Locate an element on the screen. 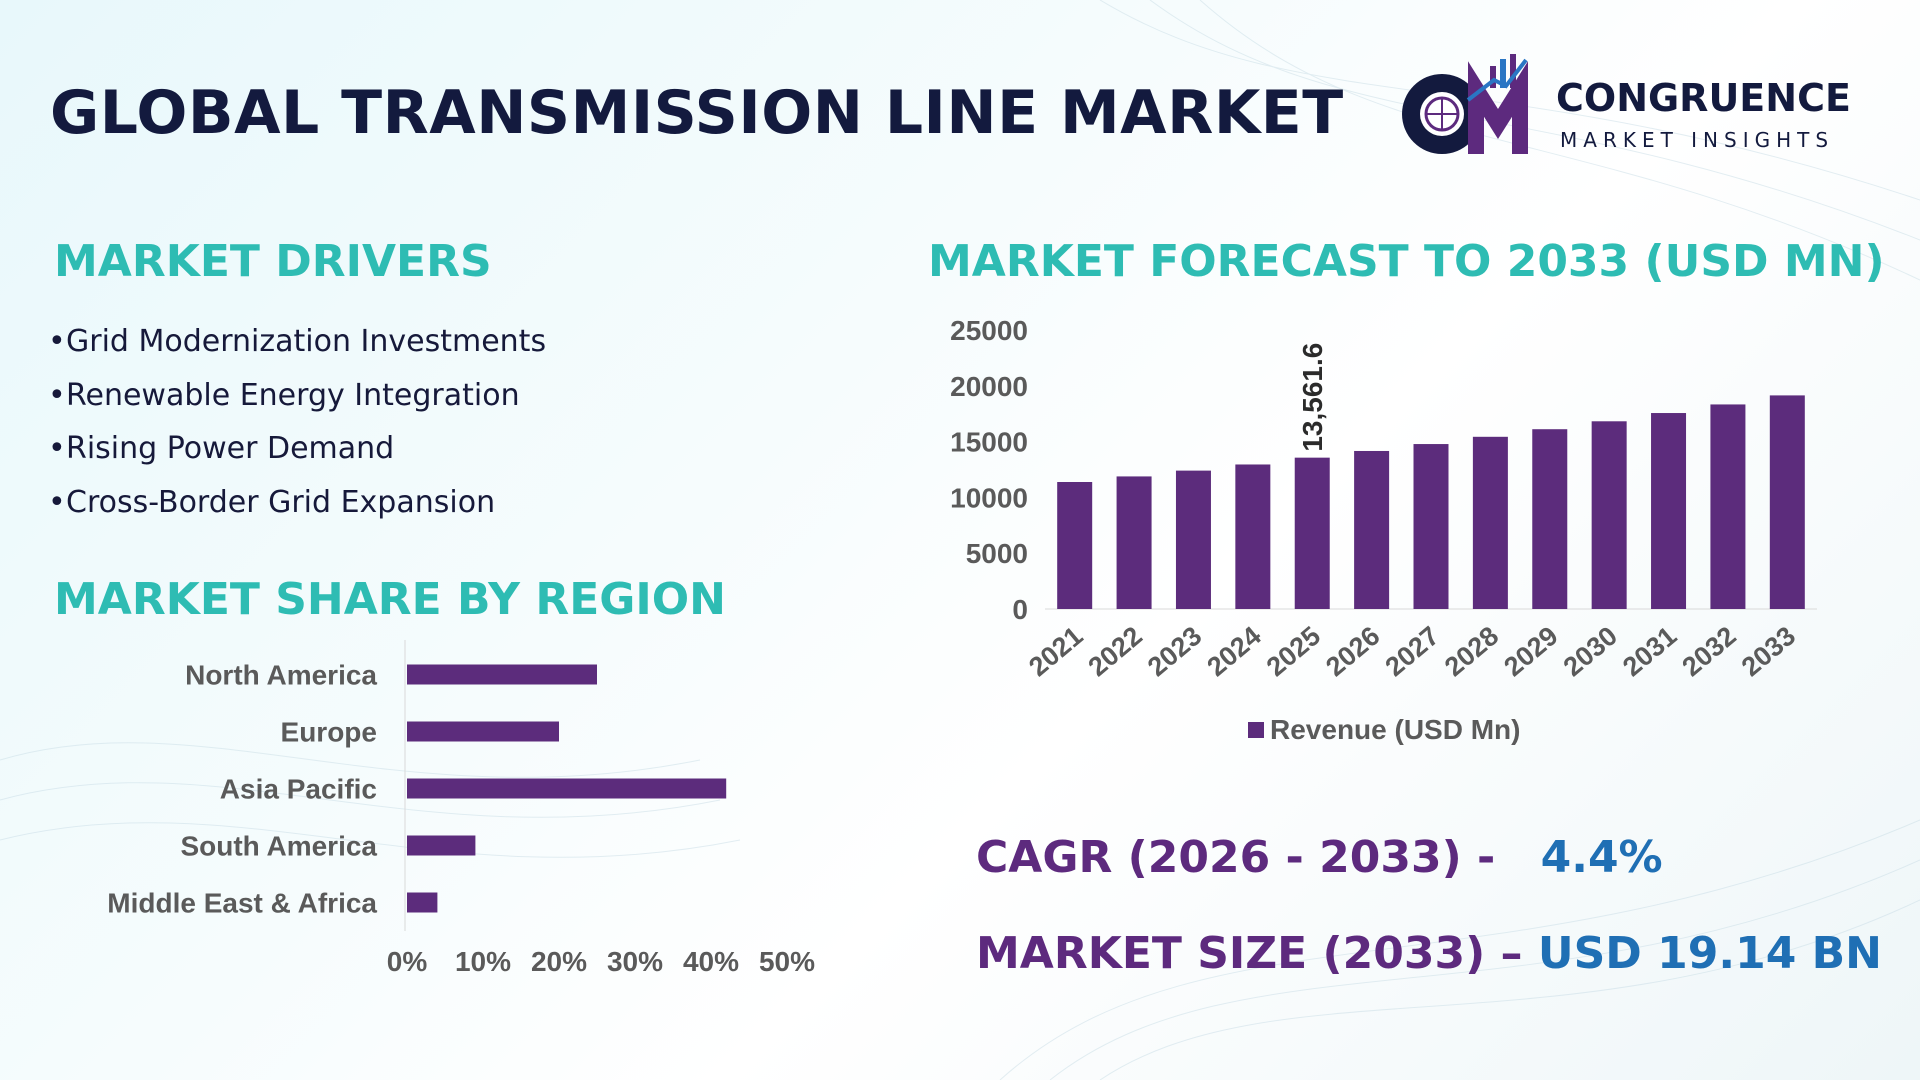  region-category-label: Middle East & Africa is located at coordinates (242, 903).